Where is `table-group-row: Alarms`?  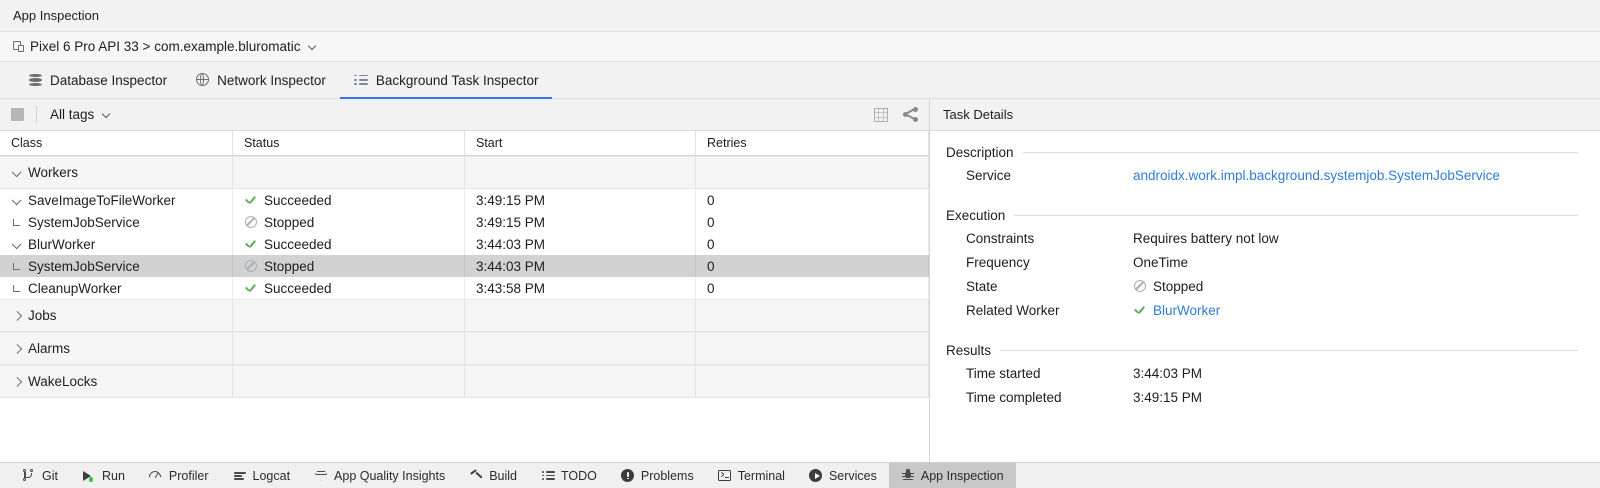 table-group-row: Alarms is located at coordinates (464, 348).